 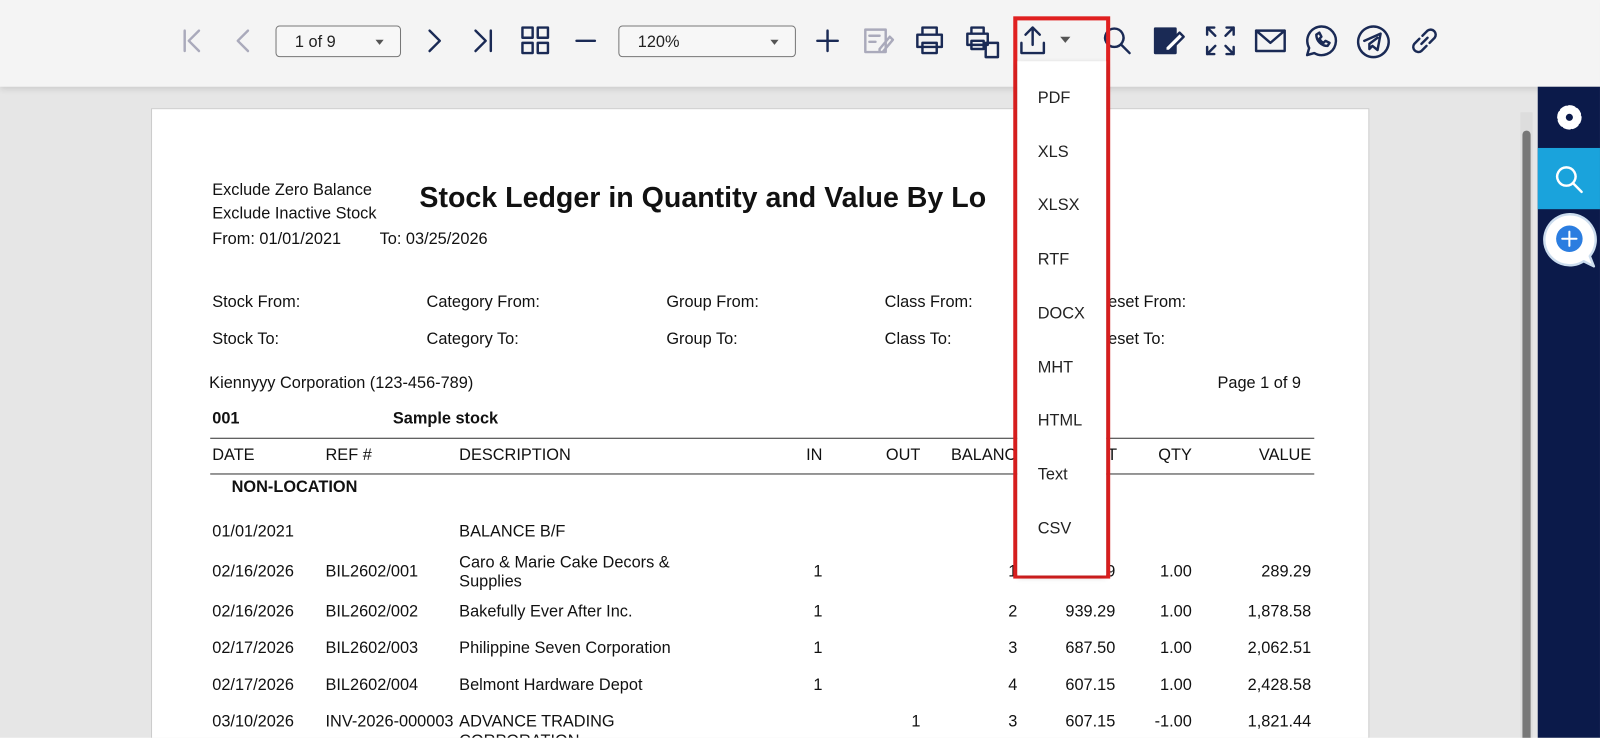 I want to click on cell-cost: 939.29, so click(x=1090, y=612).